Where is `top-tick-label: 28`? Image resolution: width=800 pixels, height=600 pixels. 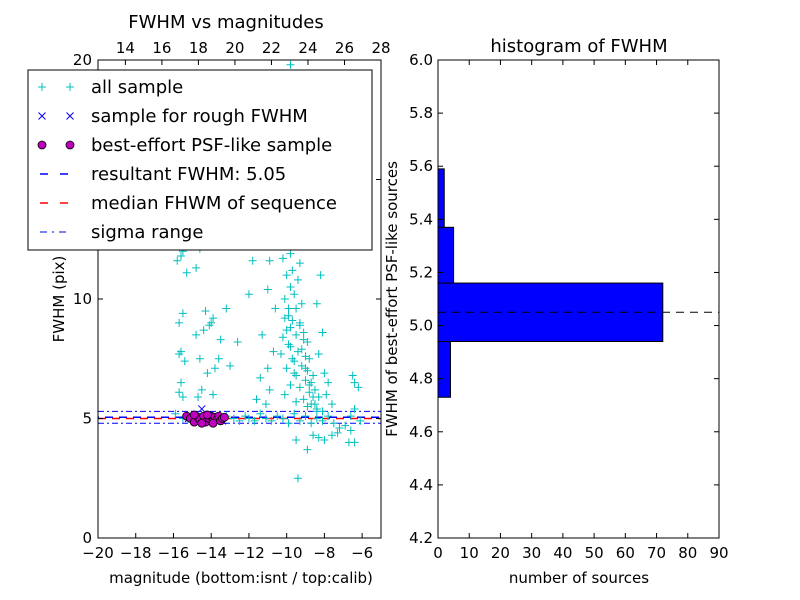 top-tick-label: 28 is located at coordinates (380, 48).